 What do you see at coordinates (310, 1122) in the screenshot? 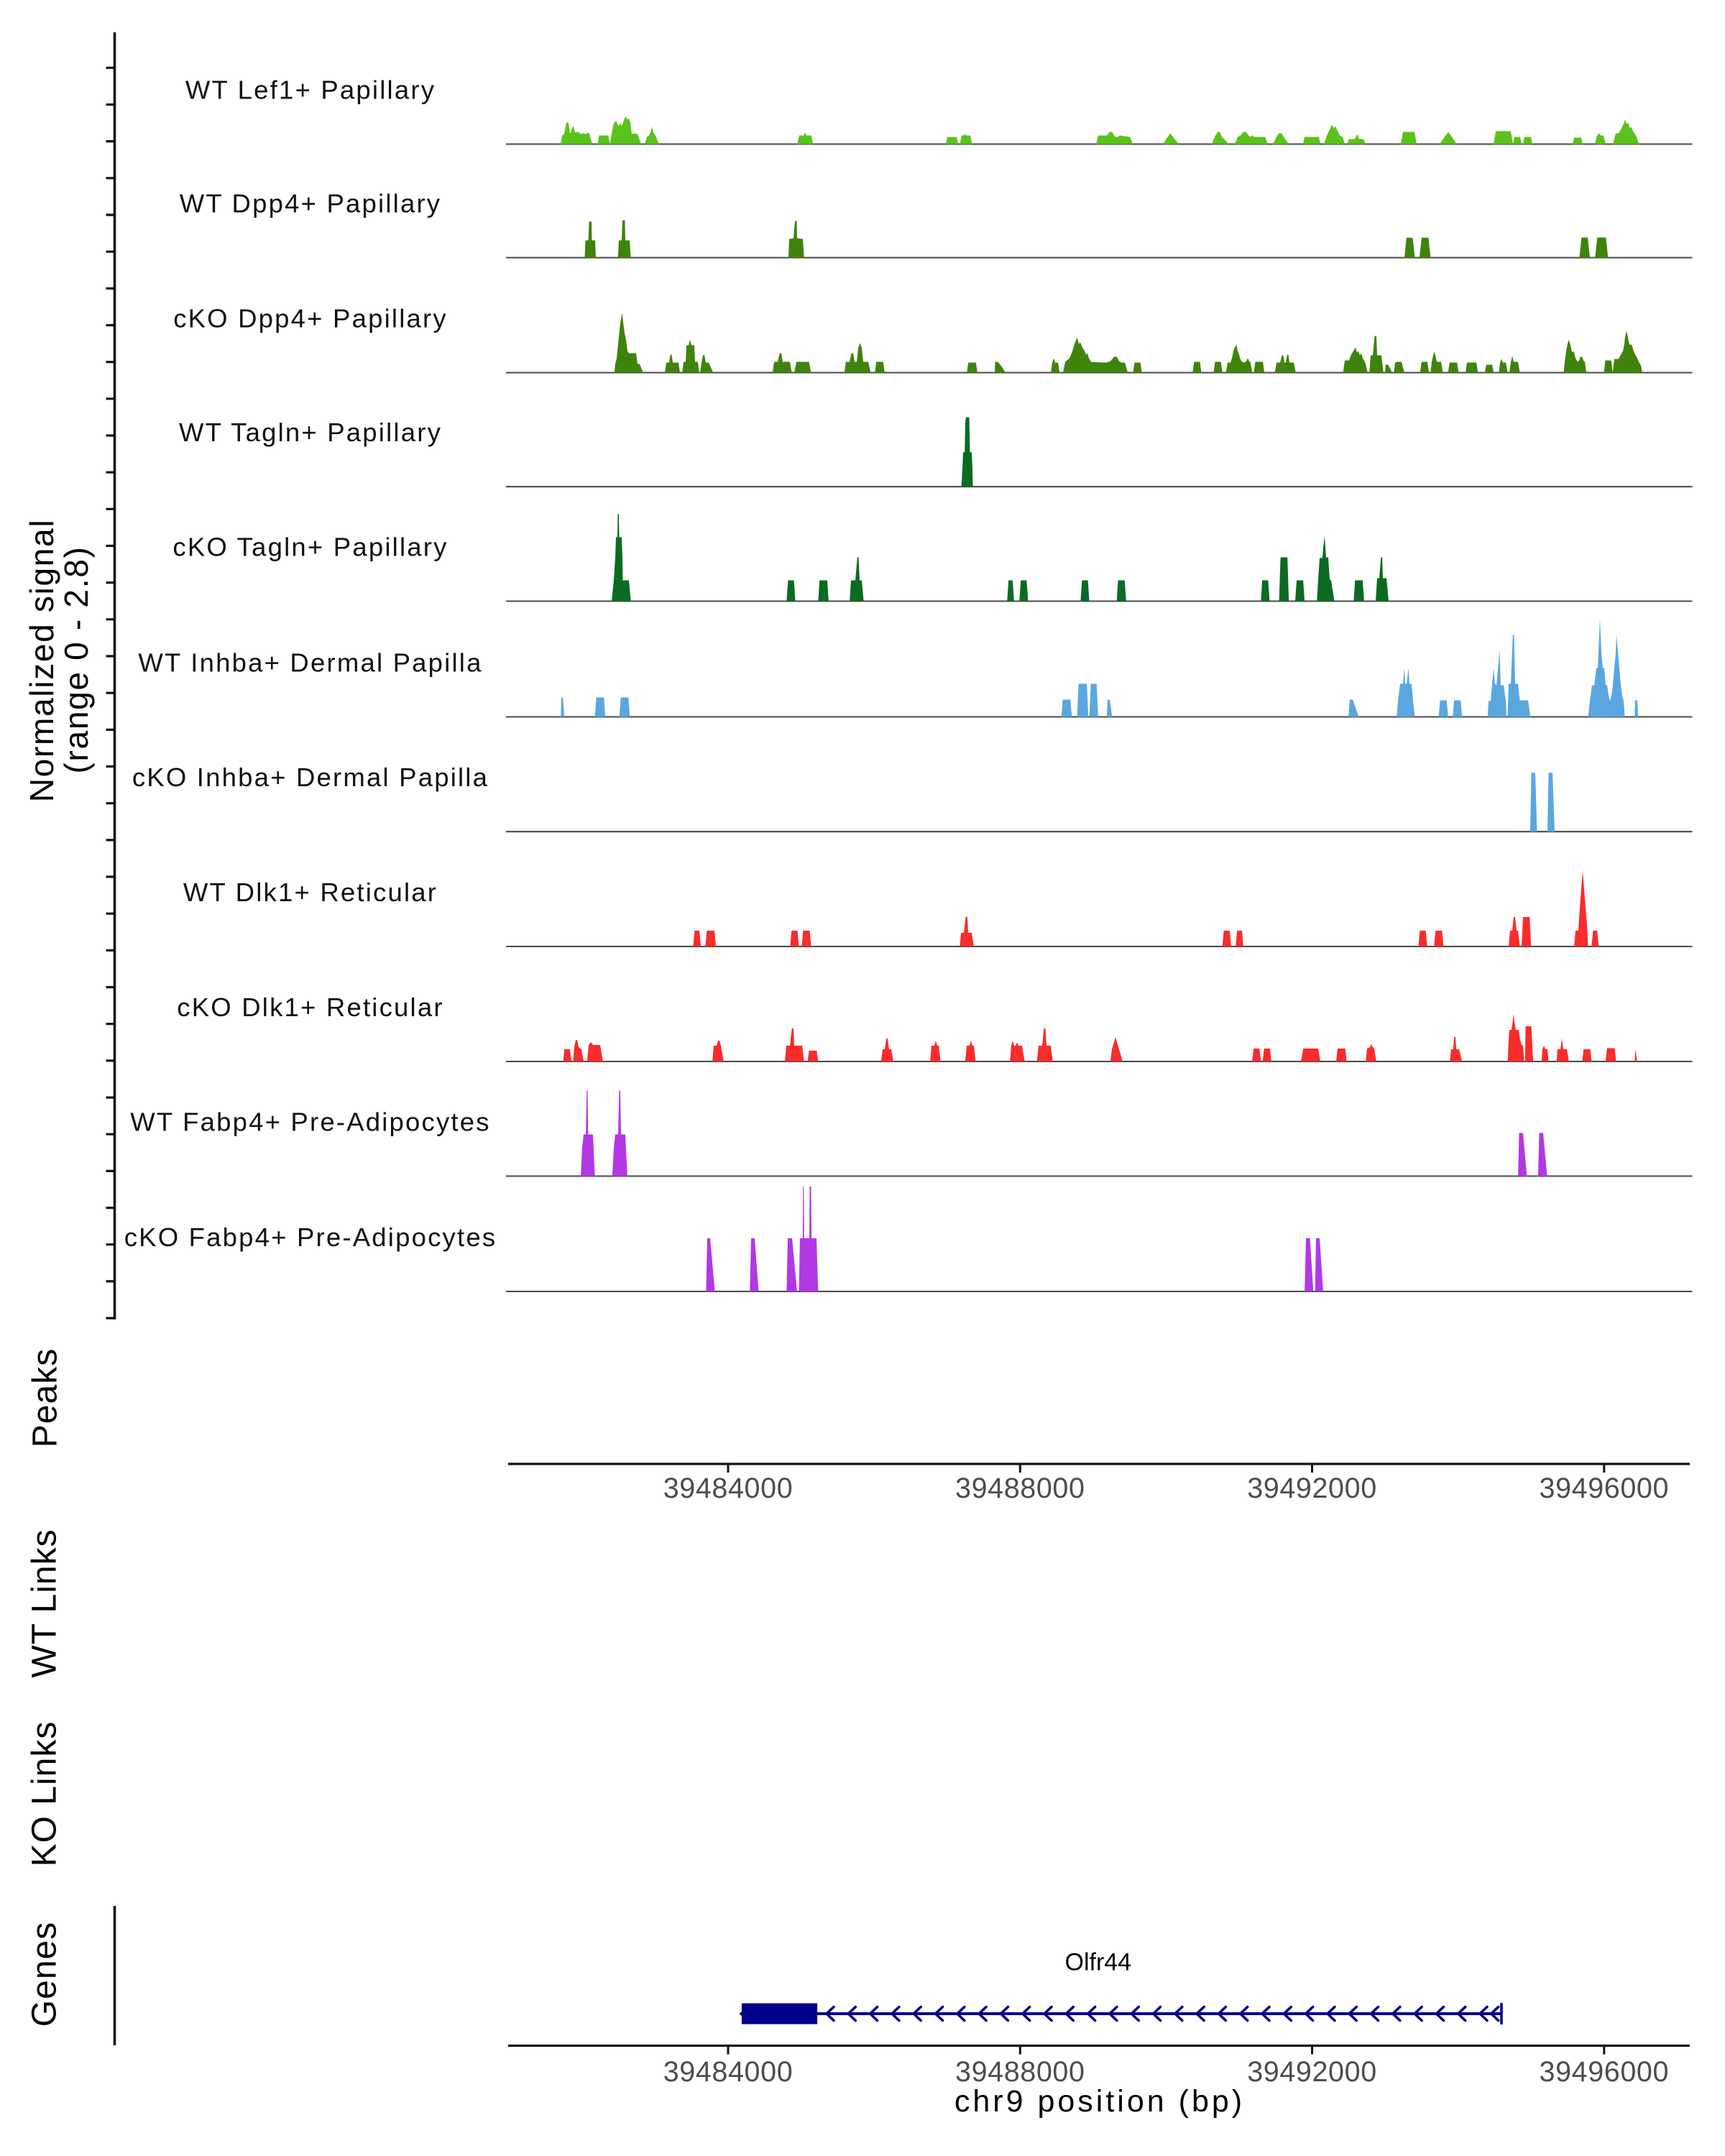
I see `svg-text: WT Fabp4+ Pre-Adipocytes` at bounding box center [310, 1122].